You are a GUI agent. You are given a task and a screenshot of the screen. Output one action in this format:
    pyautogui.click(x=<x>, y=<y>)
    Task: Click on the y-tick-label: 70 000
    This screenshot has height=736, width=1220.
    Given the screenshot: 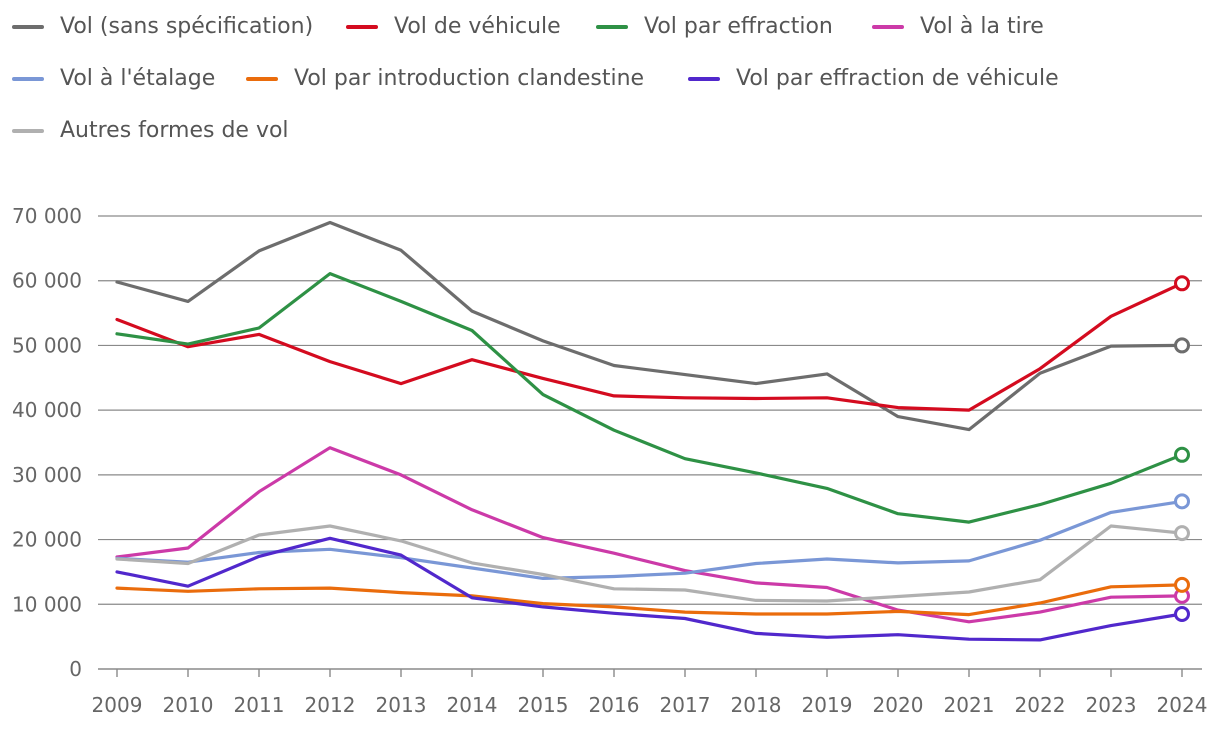 What is the action you would take?
    pyautogui.click(x=47, y=216)
    